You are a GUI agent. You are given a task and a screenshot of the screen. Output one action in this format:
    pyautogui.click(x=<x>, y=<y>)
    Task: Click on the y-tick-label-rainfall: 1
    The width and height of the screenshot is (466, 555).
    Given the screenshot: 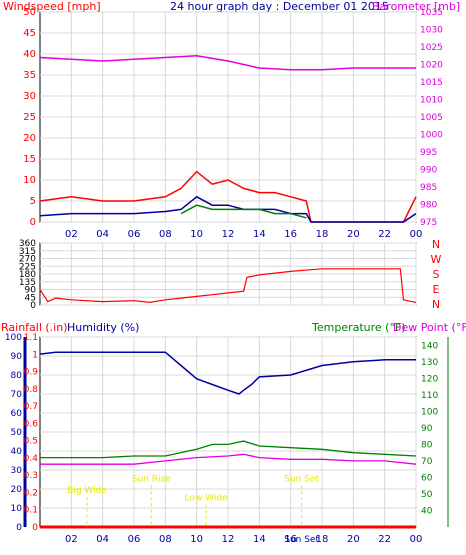 What is the action you would take?
    pyautogui.click(x=35, y=355)
    